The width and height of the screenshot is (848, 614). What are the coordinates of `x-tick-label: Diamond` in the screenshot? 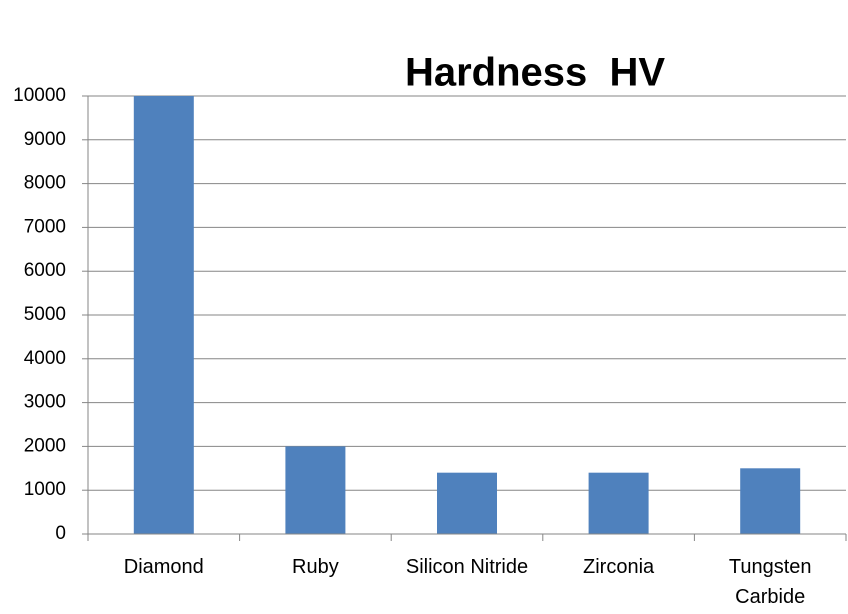 It's located at (163, 567).